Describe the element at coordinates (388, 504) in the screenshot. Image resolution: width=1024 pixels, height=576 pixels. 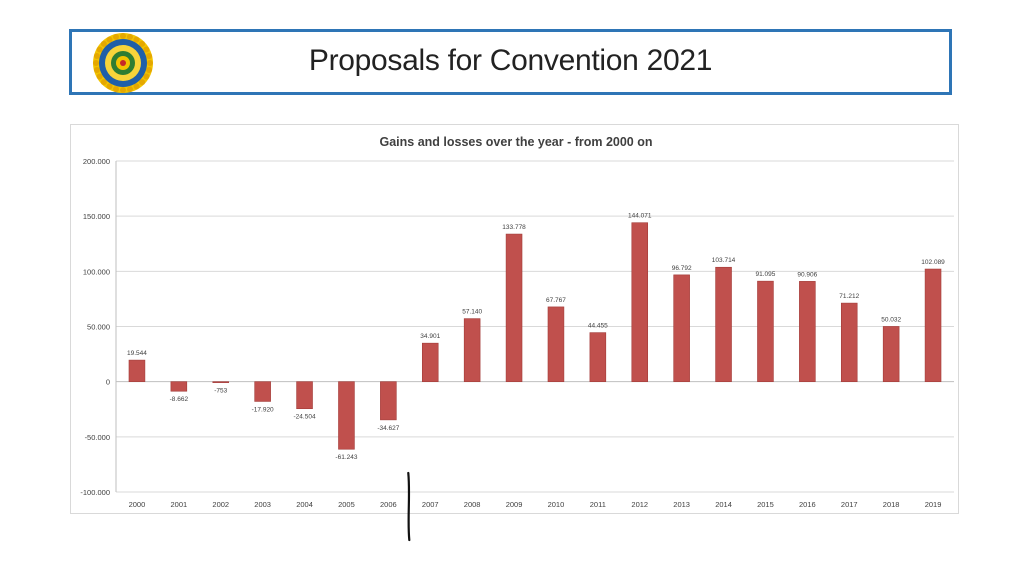
I see `x-tick-label: 2006` at that location.